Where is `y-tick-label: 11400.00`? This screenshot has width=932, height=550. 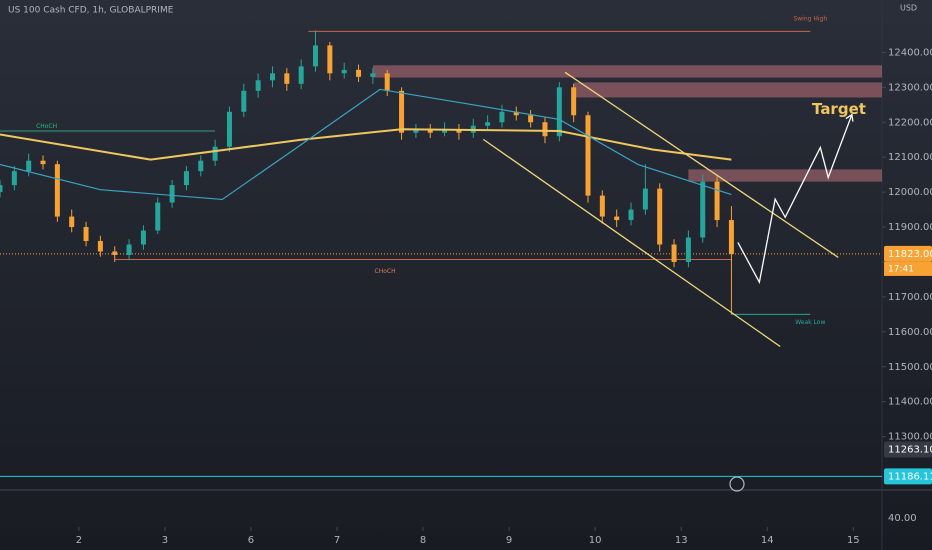
y-tick-label: 11400.00 is located at coordinates (910, 402).